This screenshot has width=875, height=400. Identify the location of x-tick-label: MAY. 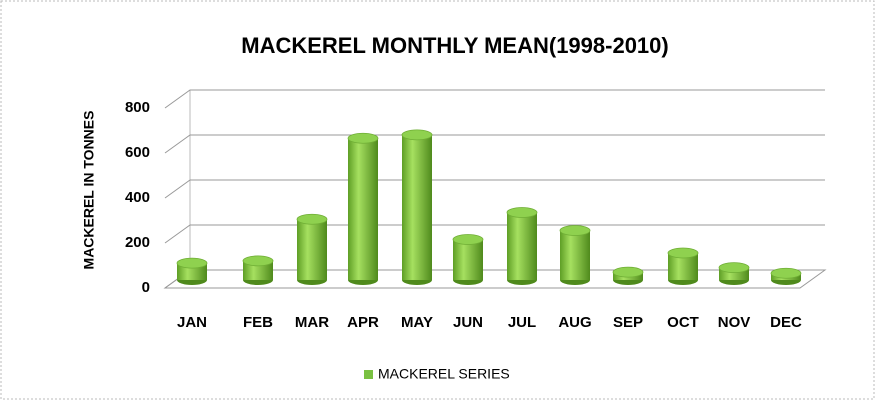
(417, 322).